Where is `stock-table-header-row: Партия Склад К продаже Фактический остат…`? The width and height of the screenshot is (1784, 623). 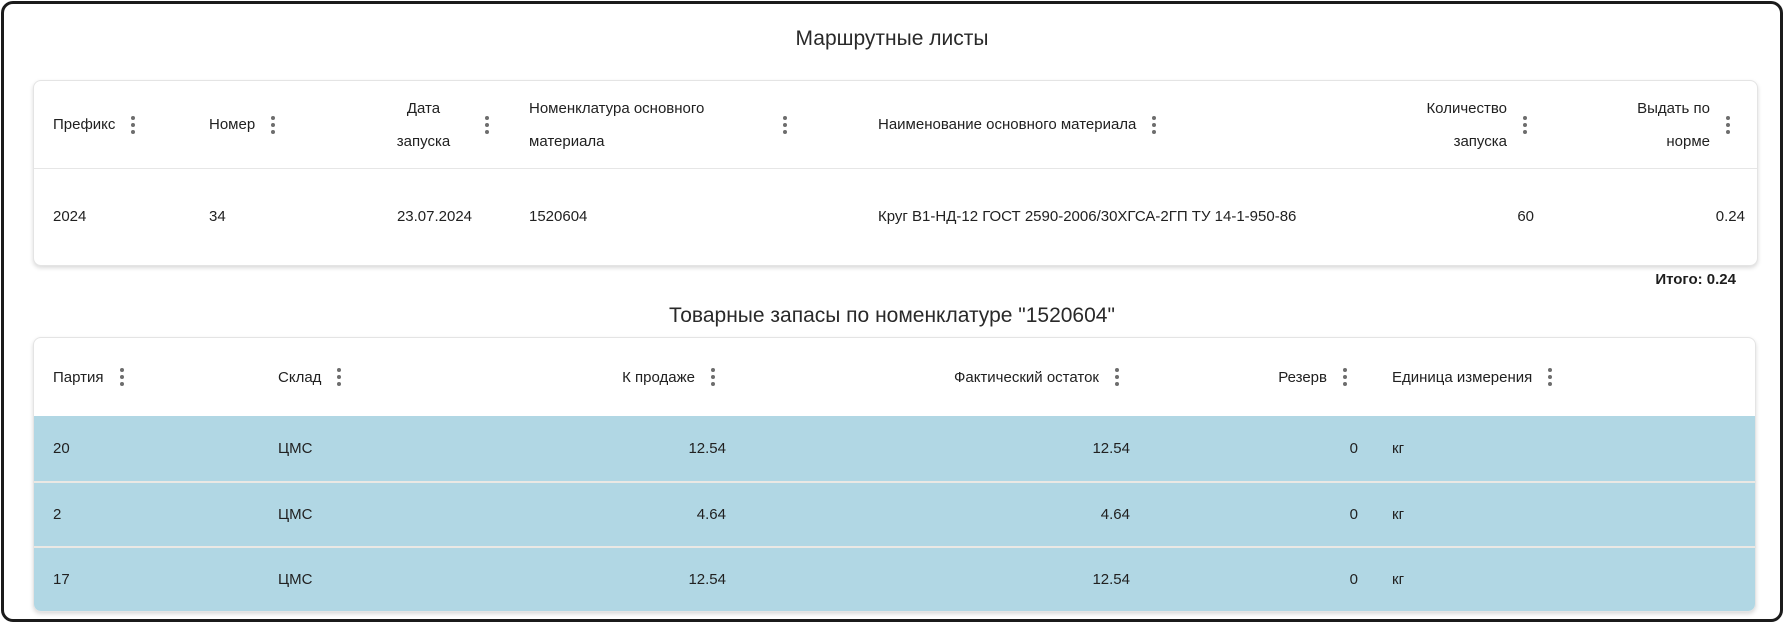 stock-table-header-row: Партия Склад К продаже Фактический остат… is located at coordinates (894, 377).